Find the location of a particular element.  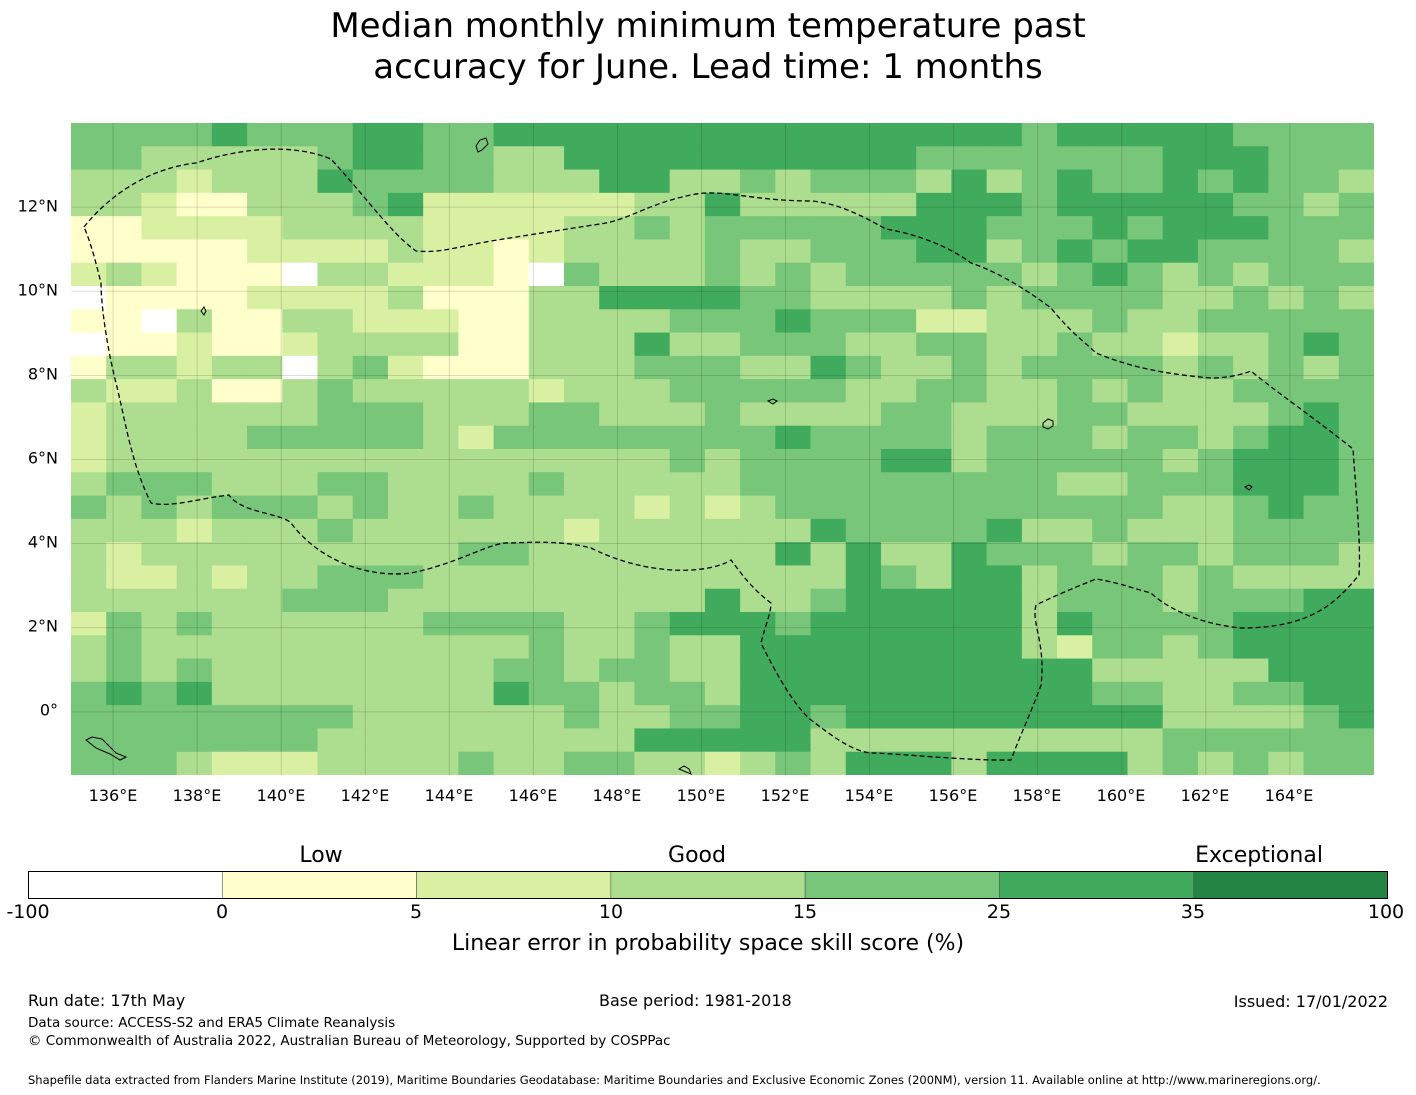

x-tick: 146°E is located at coordinates (533, 795).